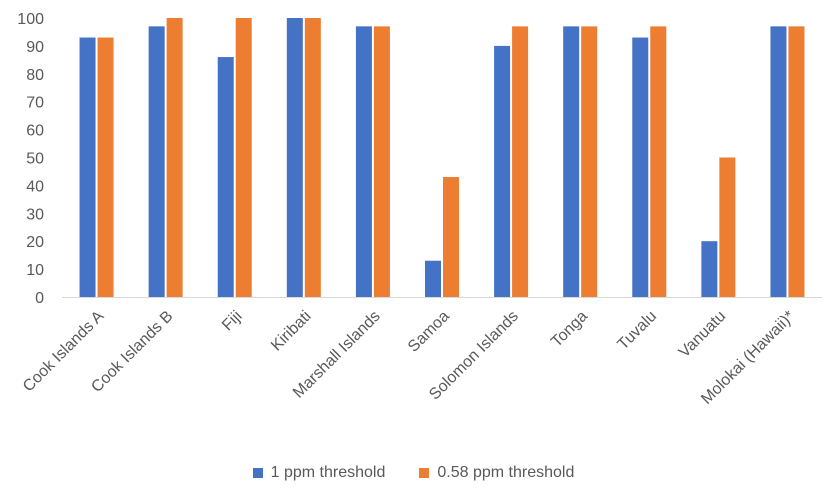 Image resolution: width=827 pixels, height=490 pixels. I want to click on y-tick-label: 100, so click(30, 19).